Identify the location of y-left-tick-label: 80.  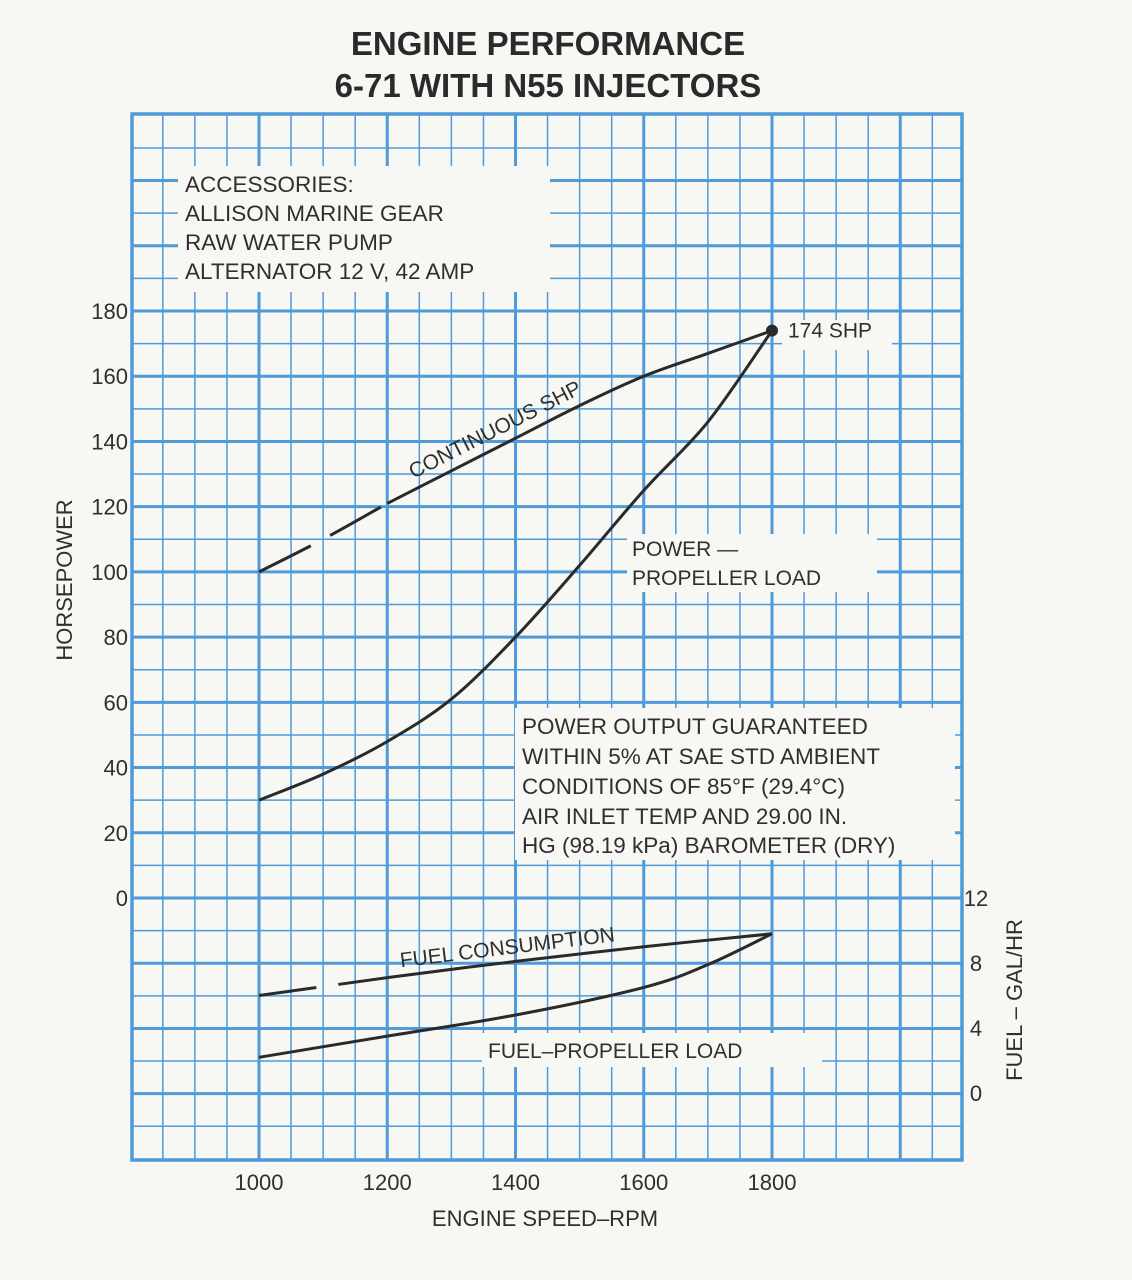
(116, 637).